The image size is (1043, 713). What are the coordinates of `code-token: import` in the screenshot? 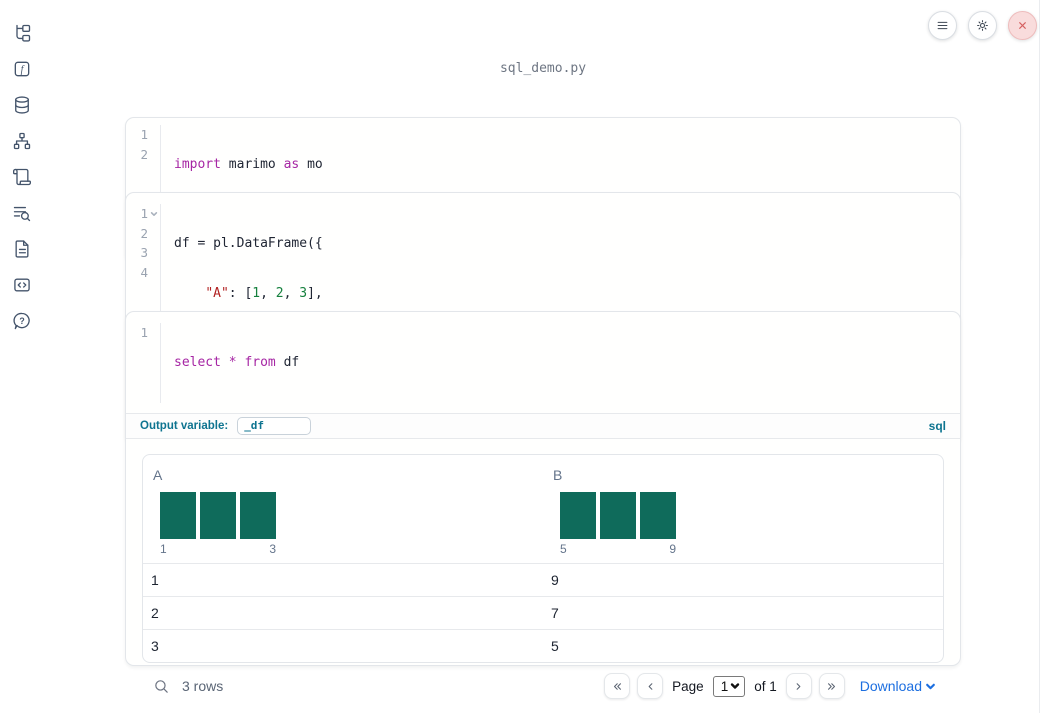 It's located at (197, 164).